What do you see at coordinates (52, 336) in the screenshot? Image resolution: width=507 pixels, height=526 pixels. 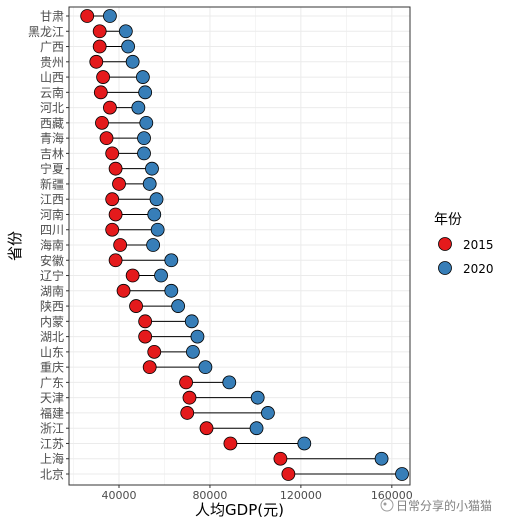 I see `y-tick-label: 湖北` at bounding box center [52, 336].